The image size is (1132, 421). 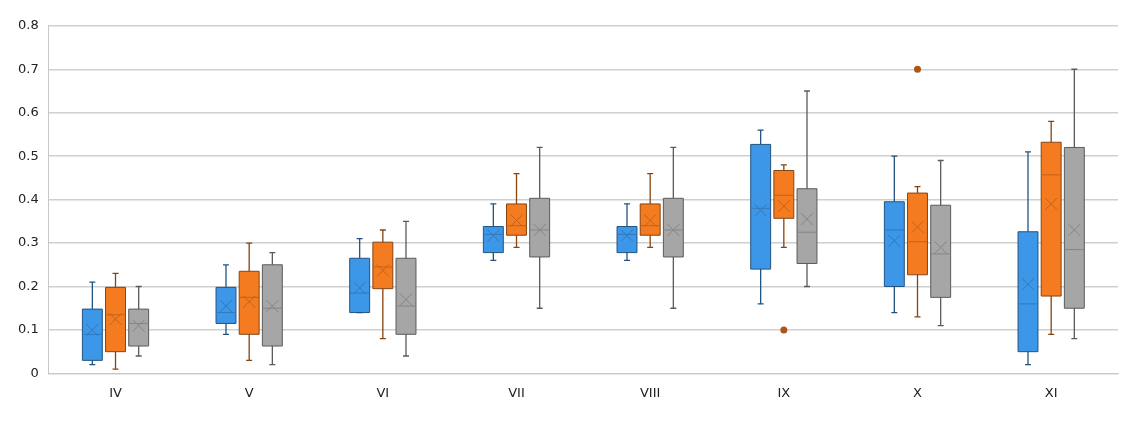 I want to click on y-tick-label: 0.3, so click(x=28, y=242).